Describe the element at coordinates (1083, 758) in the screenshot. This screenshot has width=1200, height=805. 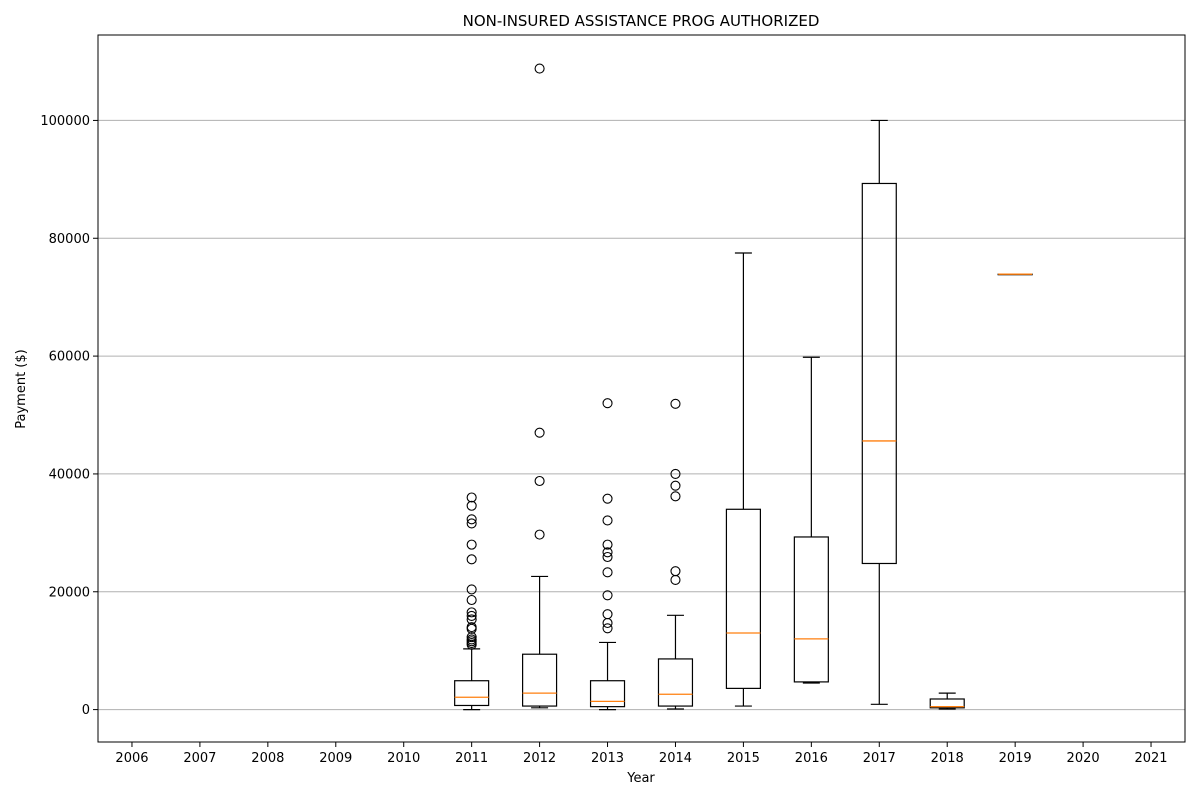
I see `x-tick-label: 2020` at that location.